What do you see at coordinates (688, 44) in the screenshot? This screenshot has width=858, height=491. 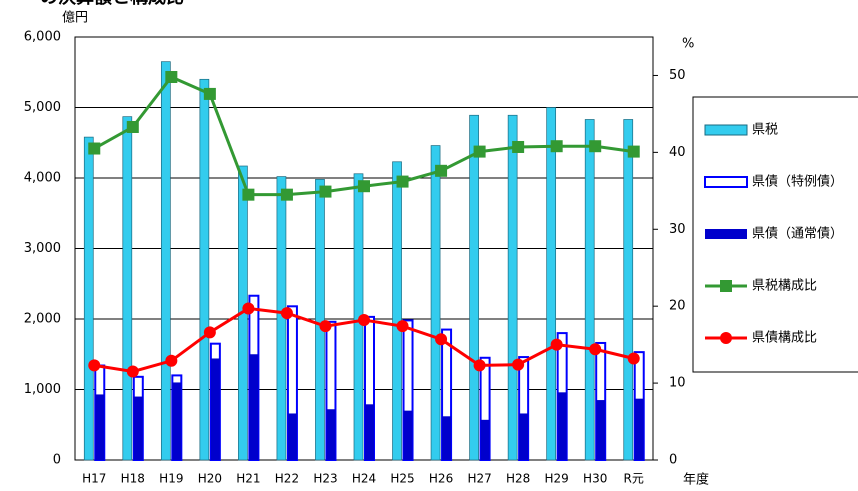 I see `y2-axis-label: %` at bounding box center [688, 44].